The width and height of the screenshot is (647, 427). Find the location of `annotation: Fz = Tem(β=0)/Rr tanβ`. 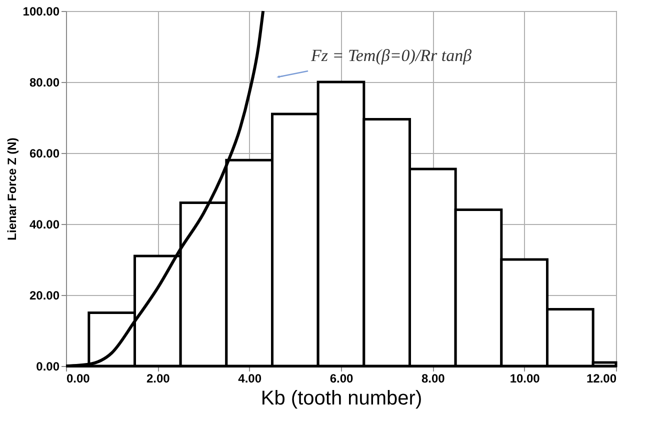

annotation: Fz = Tem(β=0)/Rr tanβ is located at coordinates (391, 55).